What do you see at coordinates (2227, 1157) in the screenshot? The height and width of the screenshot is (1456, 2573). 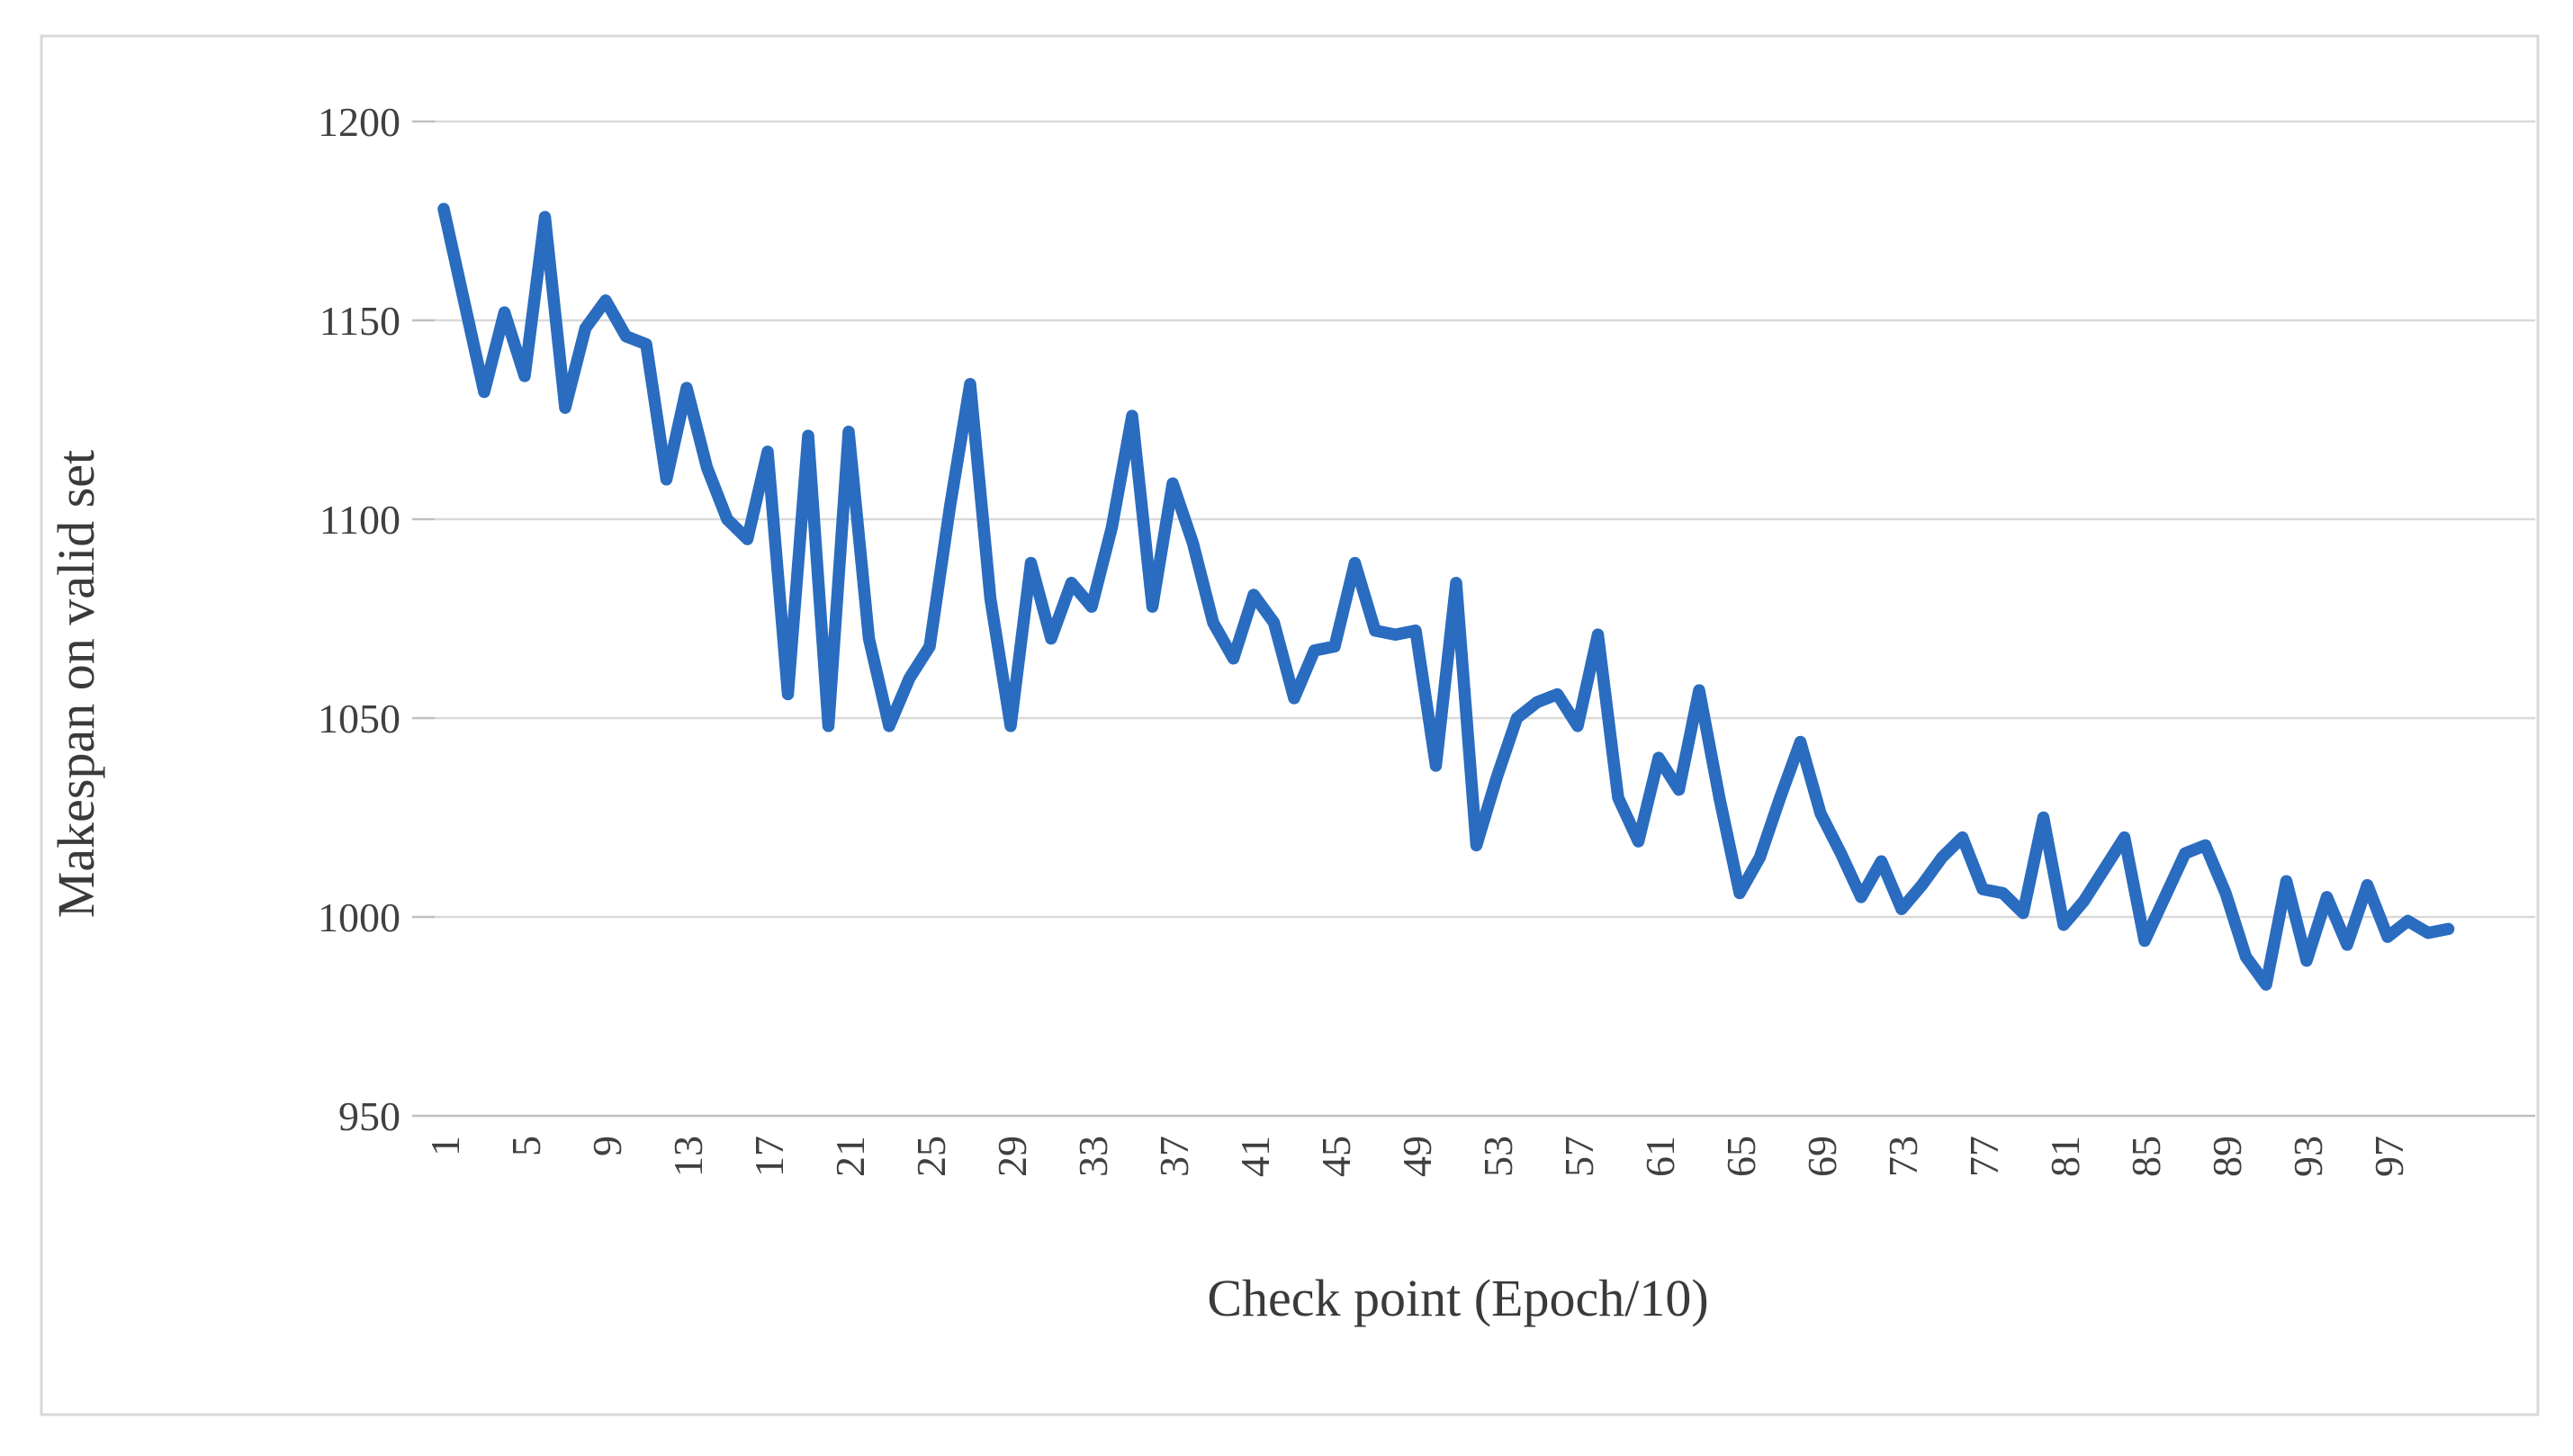 I see `x-tick-label-89: 89` at bounding box center [2227, 1157].